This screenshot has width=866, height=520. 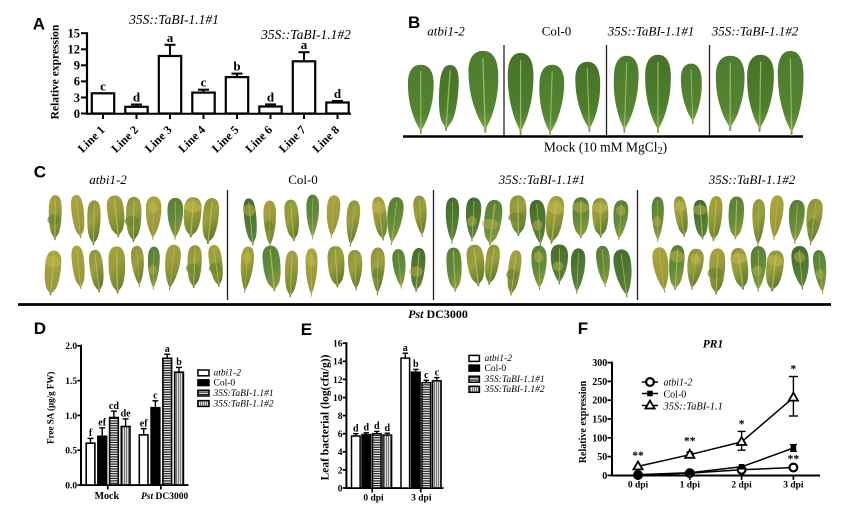 What do you see at coordinates (191, 139) in the screenshot?
I see `svg-text: Line 4` at bounding box center [191, 139].